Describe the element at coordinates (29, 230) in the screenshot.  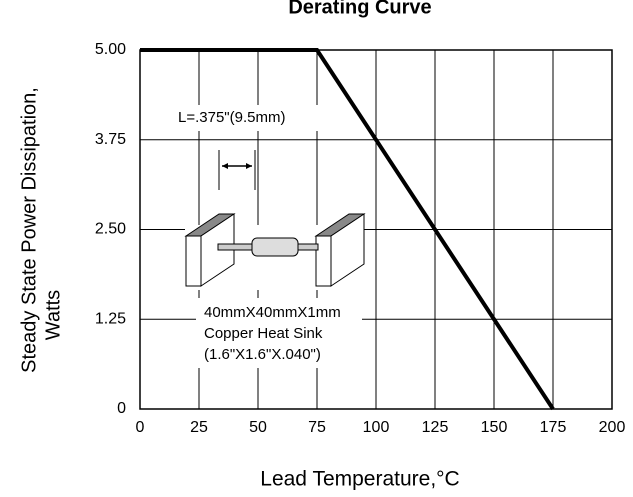
I see `y-axis-label-line: Steady State Power Dissipation,` at that location.